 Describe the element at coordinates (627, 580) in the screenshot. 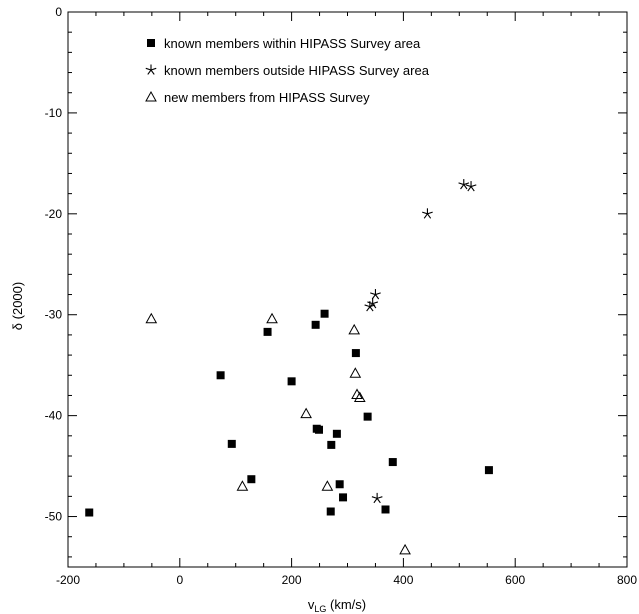

I see `x-tick-label: 800` at that location.